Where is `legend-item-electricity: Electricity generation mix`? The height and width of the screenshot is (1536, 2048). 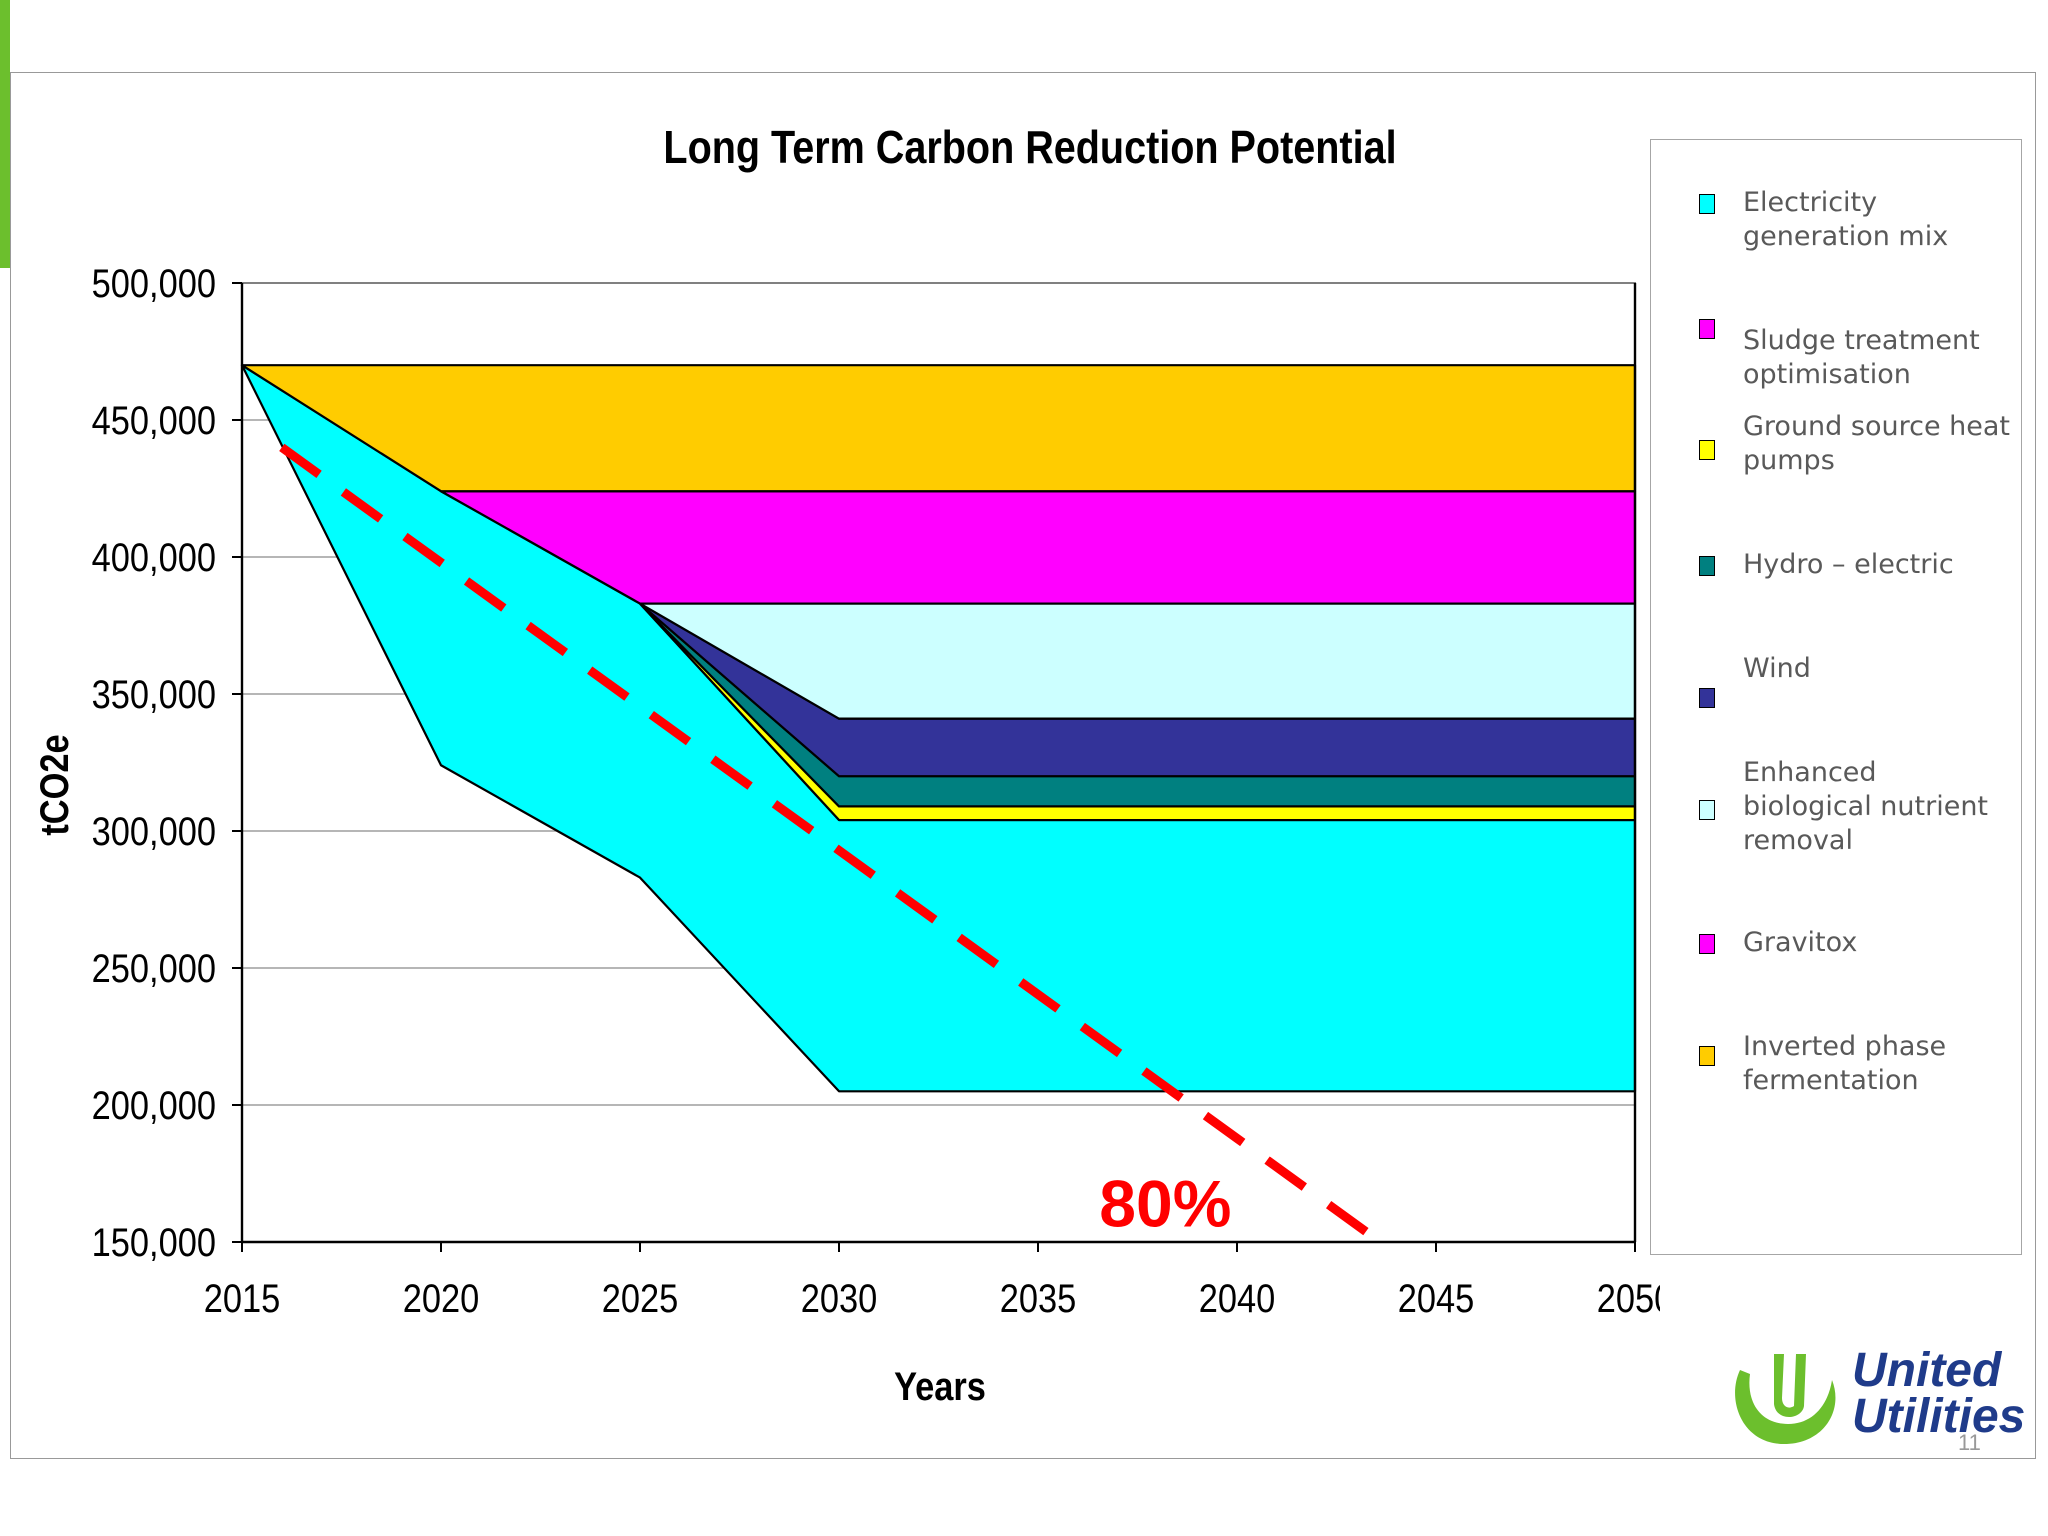
legend-item-electricity: Electricity generation mix is located at coordinates (1856, 220).